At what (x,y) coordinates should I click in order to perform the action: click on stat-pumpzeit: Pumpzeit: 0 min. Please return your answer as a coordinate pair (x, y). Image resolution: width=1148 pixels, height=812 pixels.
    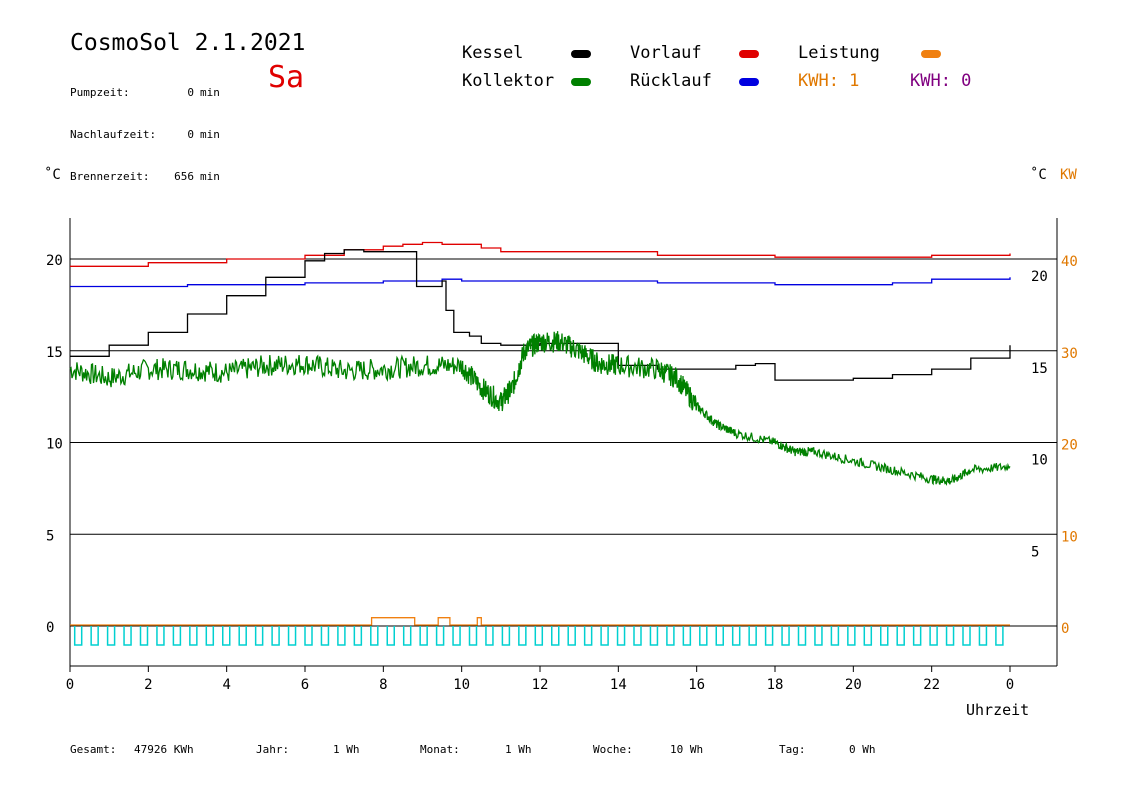
    Looking at the image, I should click on (145, 93).